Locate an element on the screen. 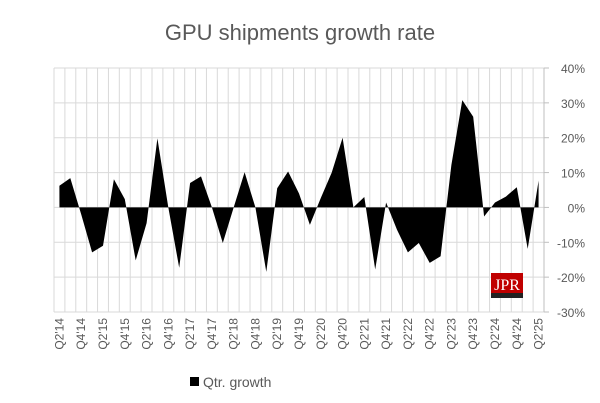 The width and height of the screenshot is (600, 403). y-tick-label: -30% is located at coordinates (571, 313).